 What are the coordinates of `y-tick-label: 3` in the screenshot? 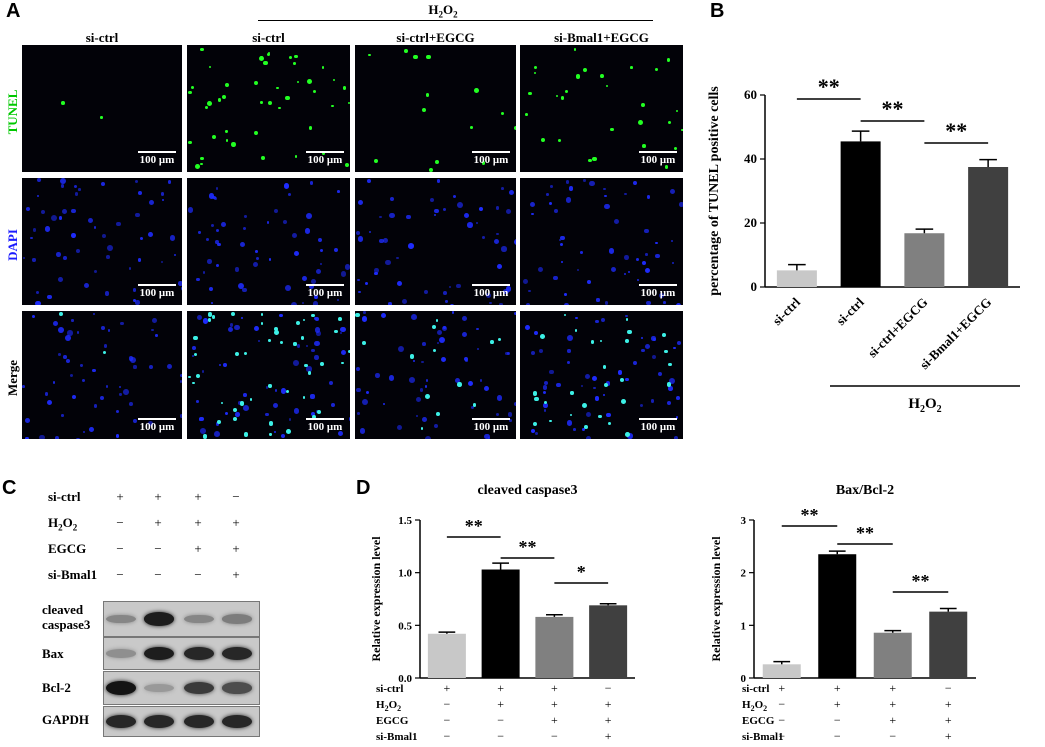 It's located at (744, 521).